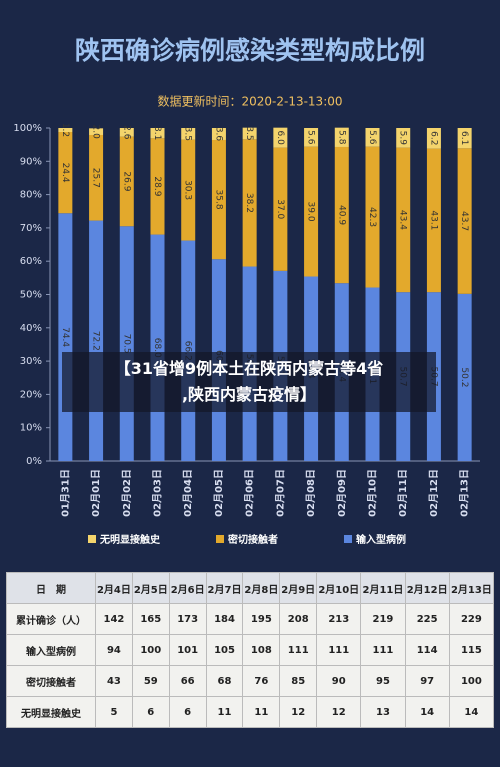 This screenshot has width=500, height=767. What do you see at coordinates (158, 493) in the screenshot?
I see `x-tick-label: 02月03日` at bounding box center [158, 493].